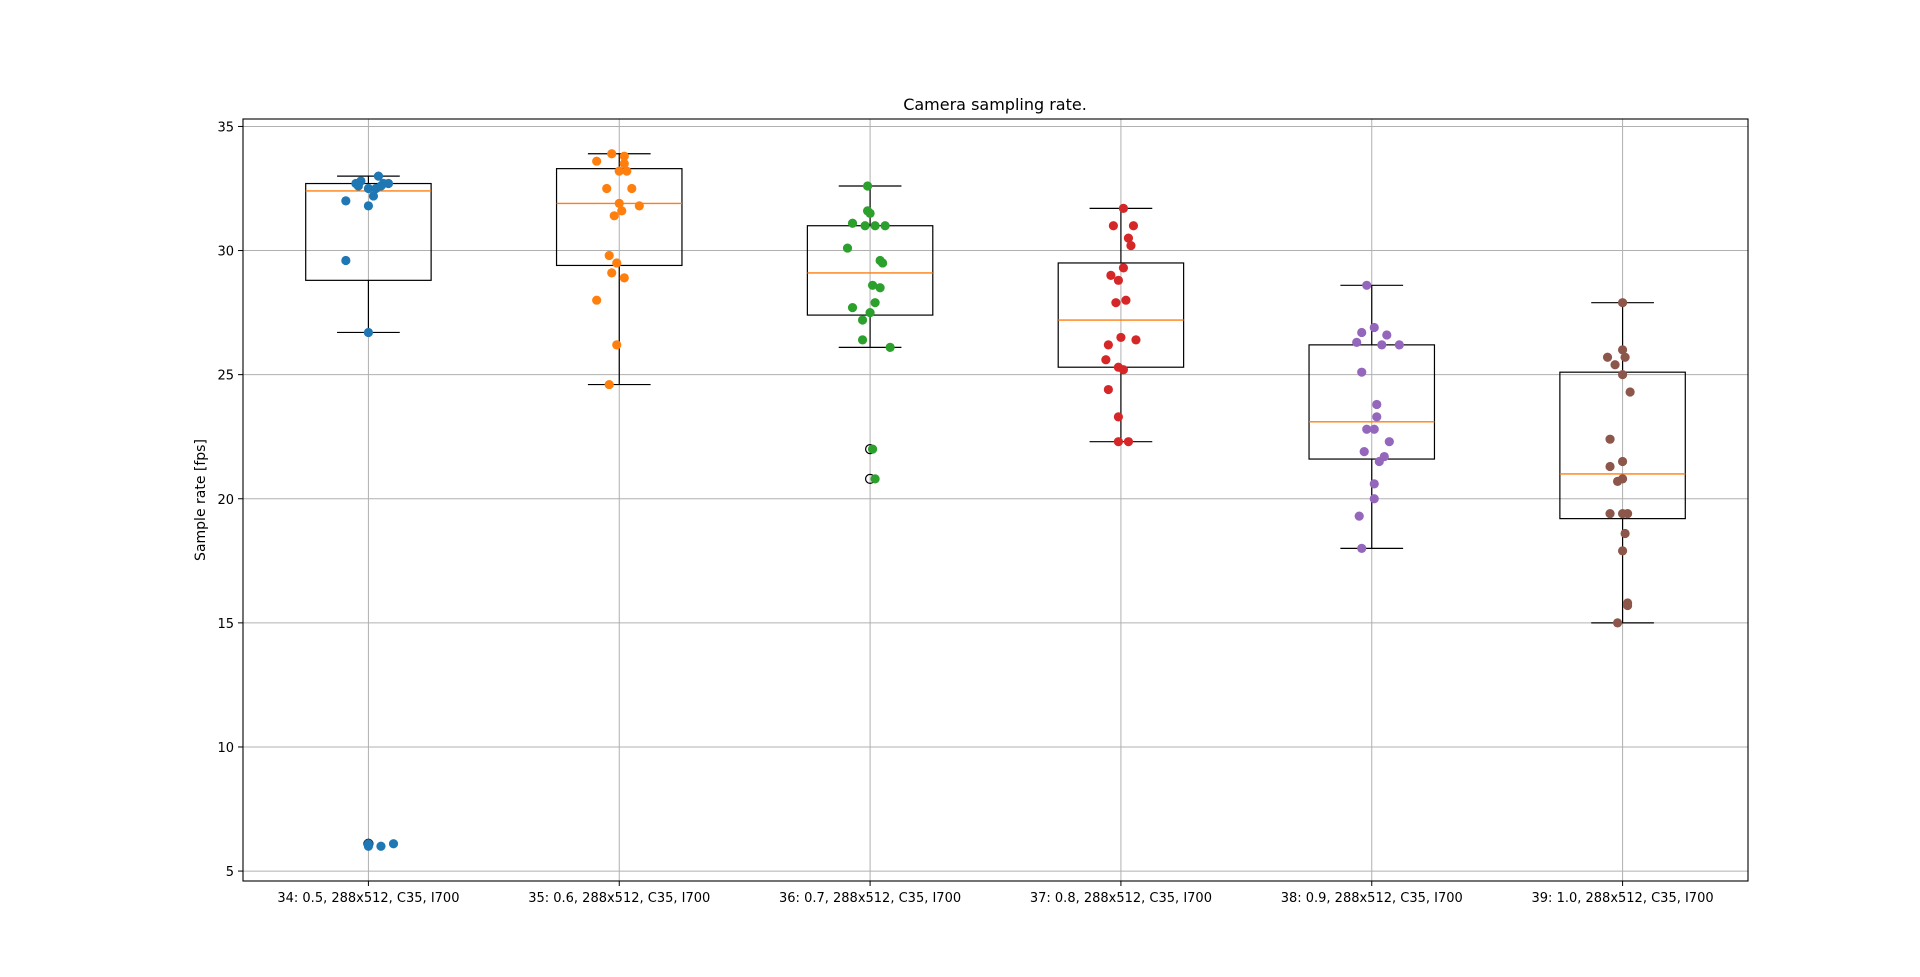  What do you see at coordinates (225, 748) in the screenshot?
I see `y-tick-label: 10` at bounding box center [225, 748].